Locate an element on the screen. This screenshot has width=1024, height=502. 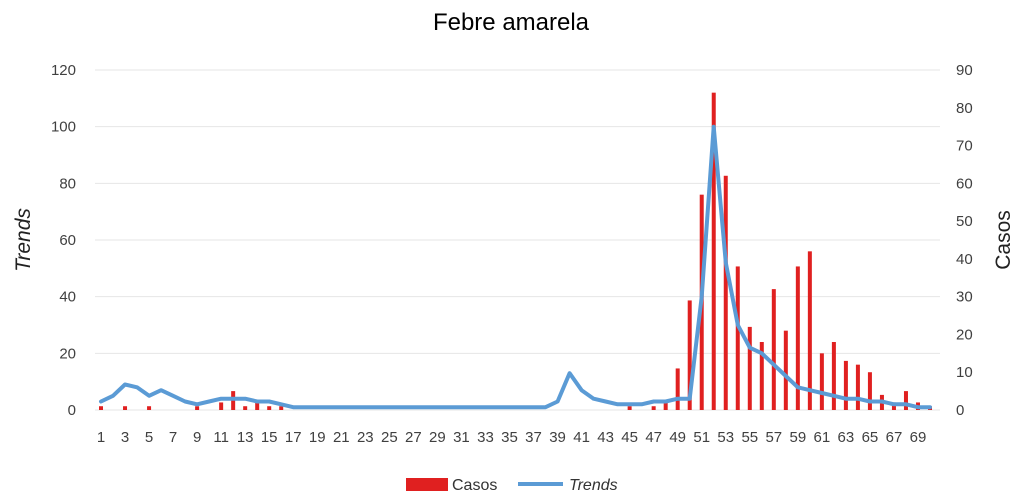
x-tick-label: 61 is located at coordinates (822, 437).